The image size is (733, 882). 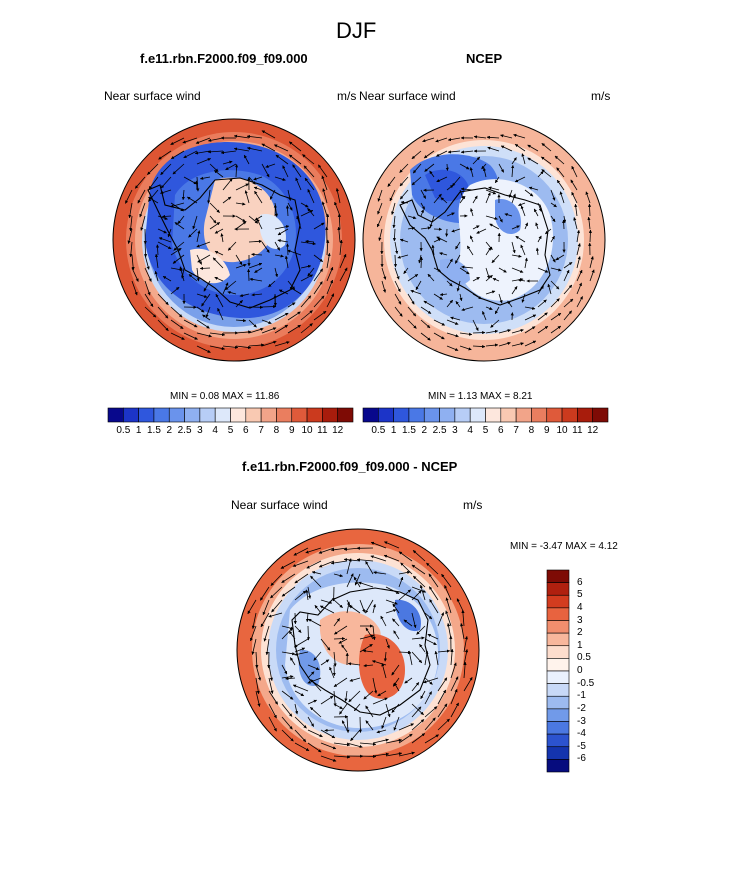 What do you see at coordinates (276, 430) in the screenshot?
I see `colorbar-model-label: 8` at bounding box center [276, 430].